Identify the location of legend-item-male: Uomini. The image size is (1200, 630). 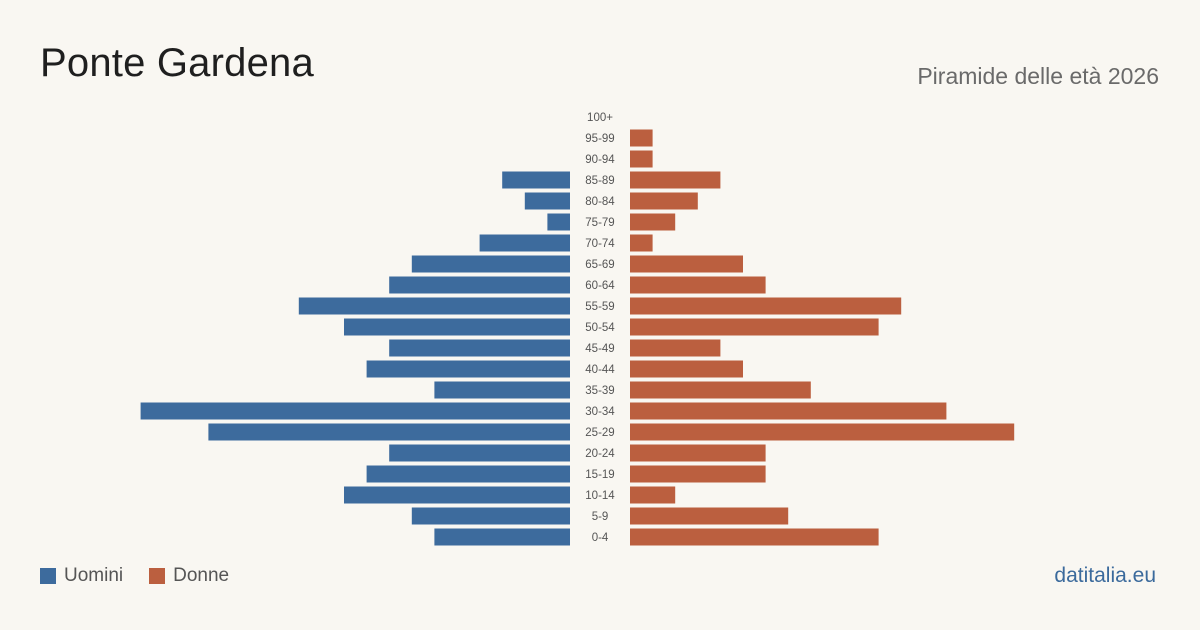
(81, 576).